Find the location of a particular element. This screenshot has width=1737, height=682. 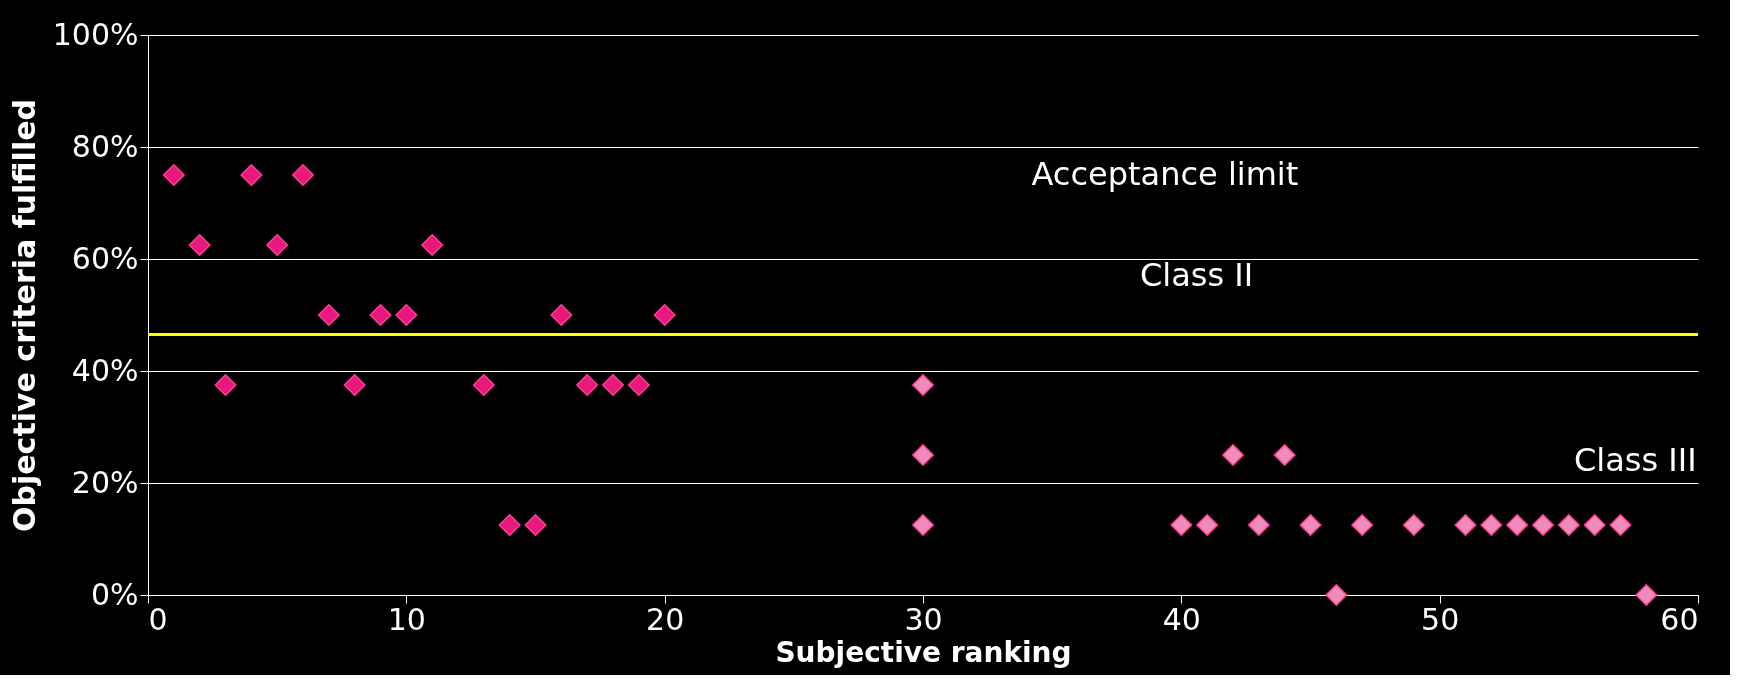

y-tick-label: 0% is located at coordinates (114, 594).